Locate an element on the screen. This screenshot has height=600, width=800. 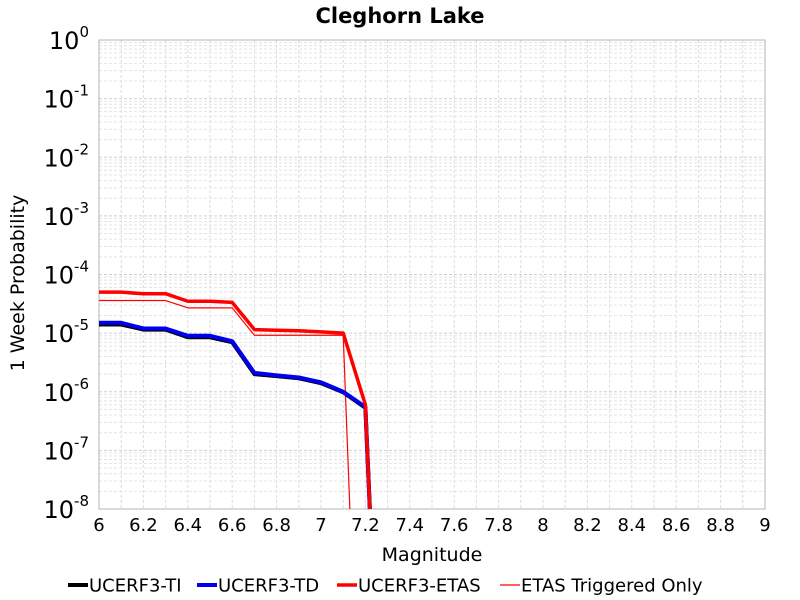
x-tick-label: 8.2 is located at coordinates (587, 525).